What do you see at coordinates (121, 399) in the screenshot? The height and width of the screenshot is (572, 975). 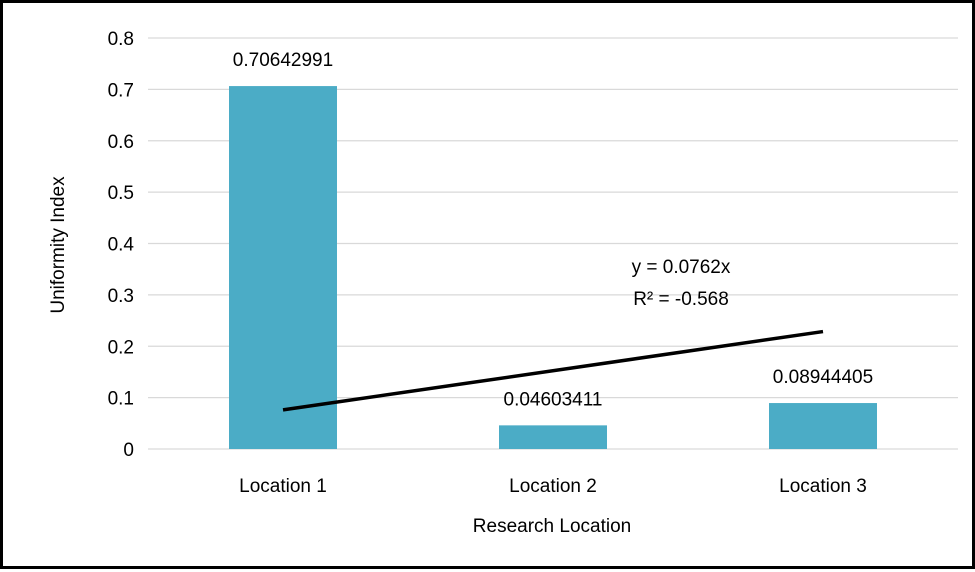 I see `y-tick-label: 0.1` at bounding box center [121, 399].